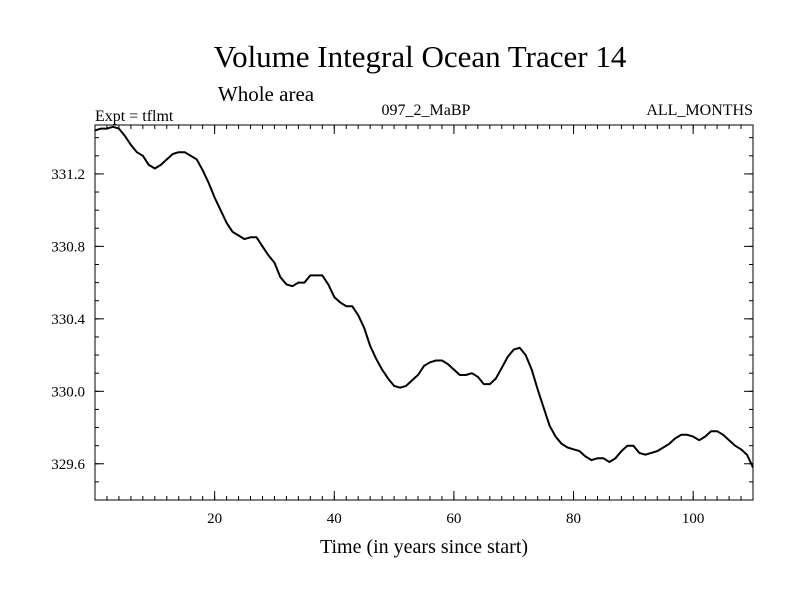 The height and width of the screenshot is (600, 800). What do you see at coordinates (266, 94) in the screenshot?
I see `chart-subtitle: Whole area` at bounding box center [266, 94].